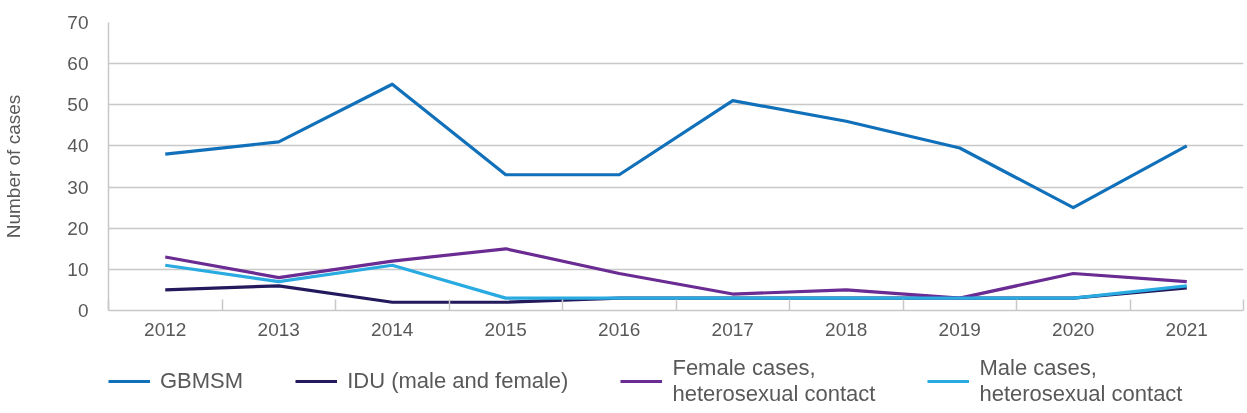  What do you see at coordinates (619, 329) in the screenshot?
I see `x-tick-label: 2016` at bounding box center [619, 329].